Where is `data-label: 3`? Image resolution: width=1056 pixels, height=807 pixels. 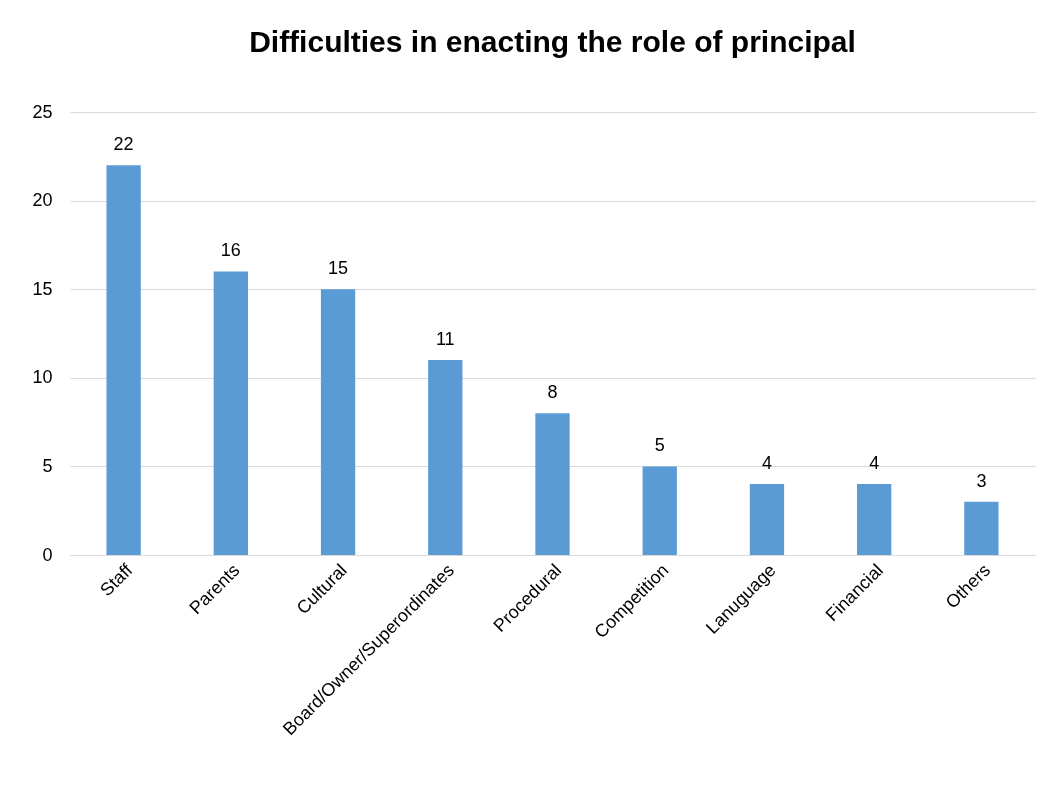 data-label: 3 is located at coordinates (981, 480).